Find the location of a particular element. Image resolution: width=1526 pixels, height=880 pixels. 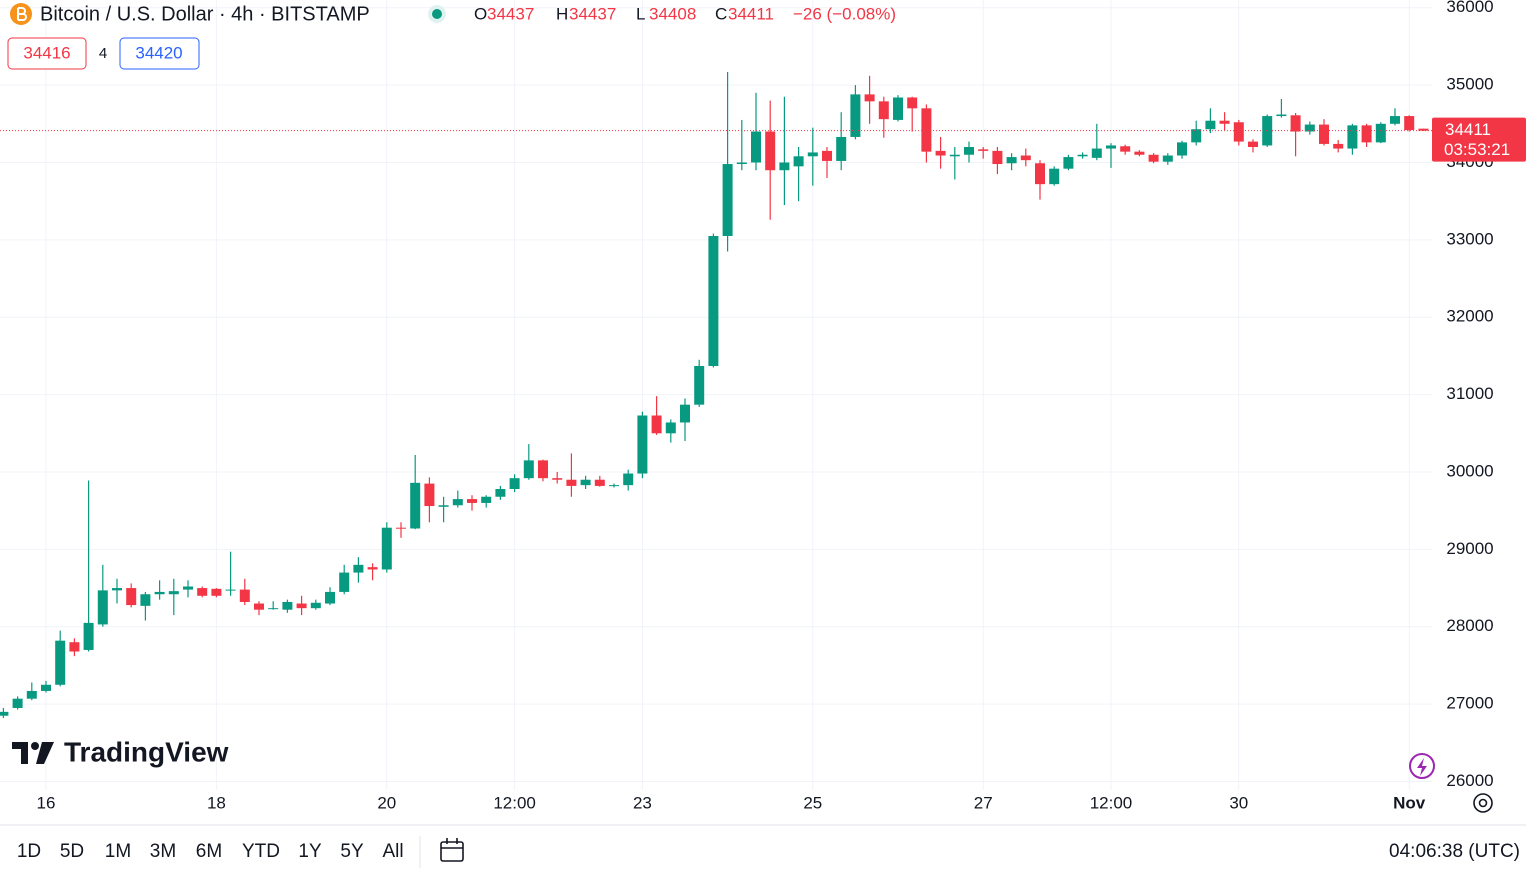

market-status is located at coordinates (437, 14).